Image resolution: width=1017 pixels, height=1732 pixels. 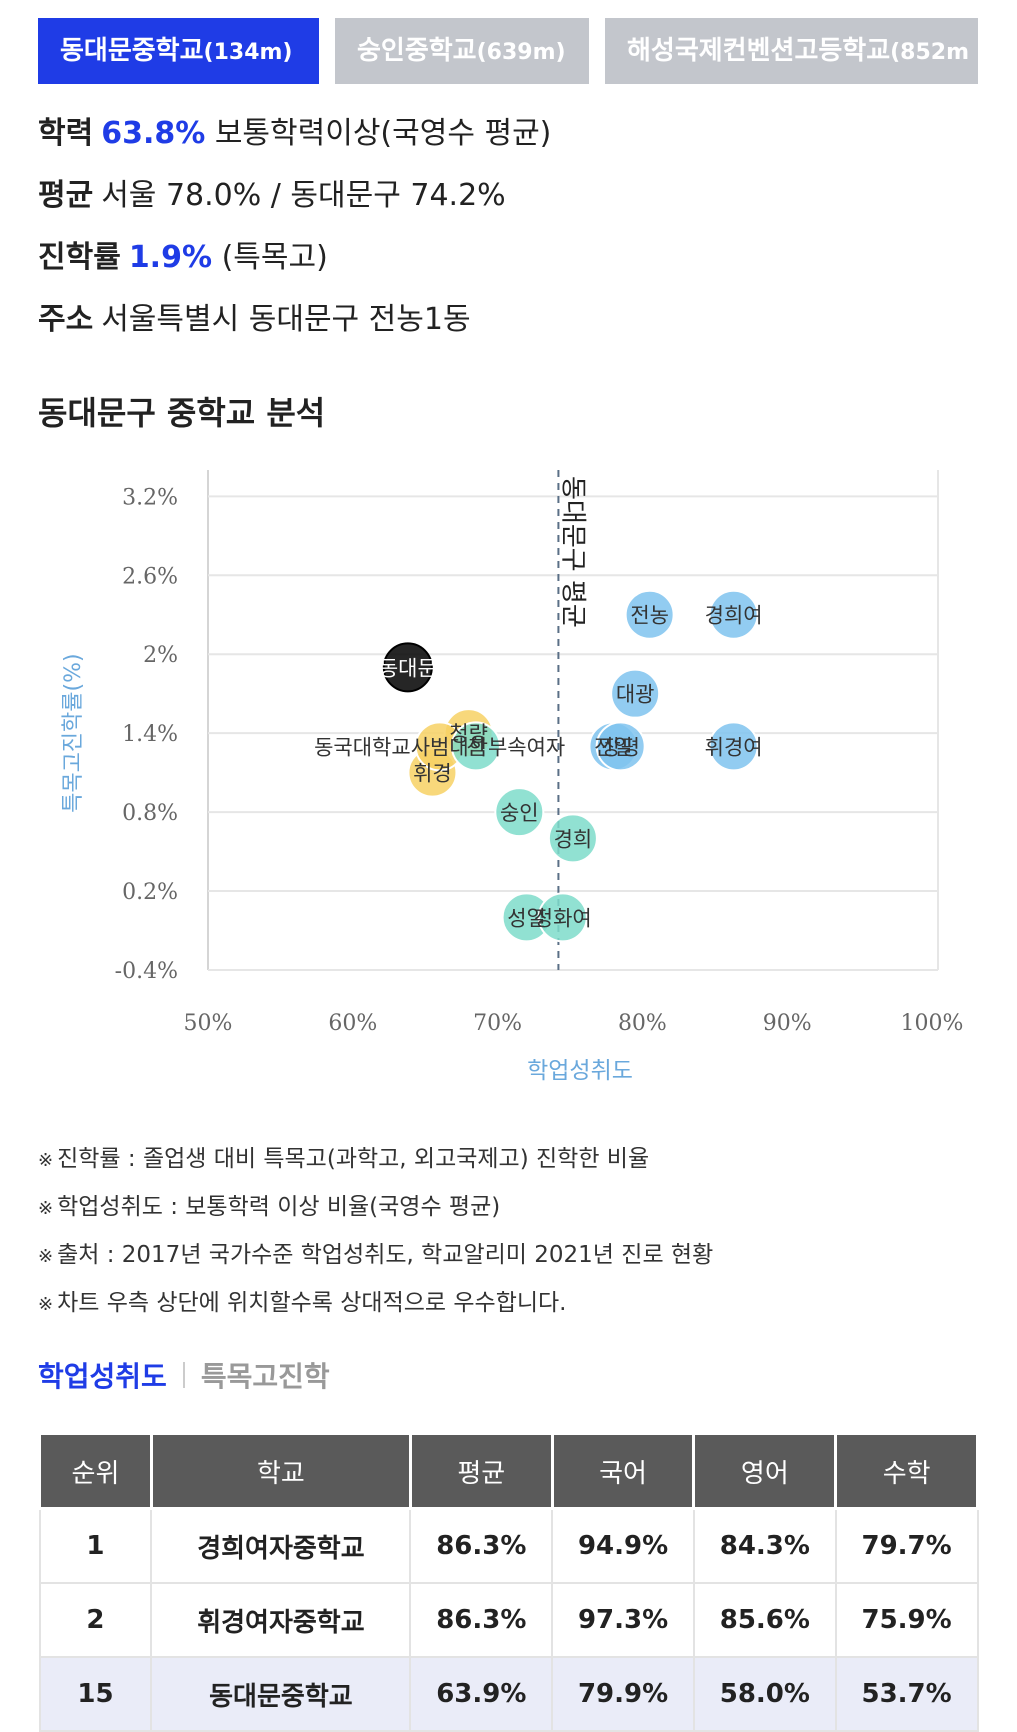 I want to click on average-value: 서울 78.0% / 동대문구 74.2%, so click(x=303, y=195).